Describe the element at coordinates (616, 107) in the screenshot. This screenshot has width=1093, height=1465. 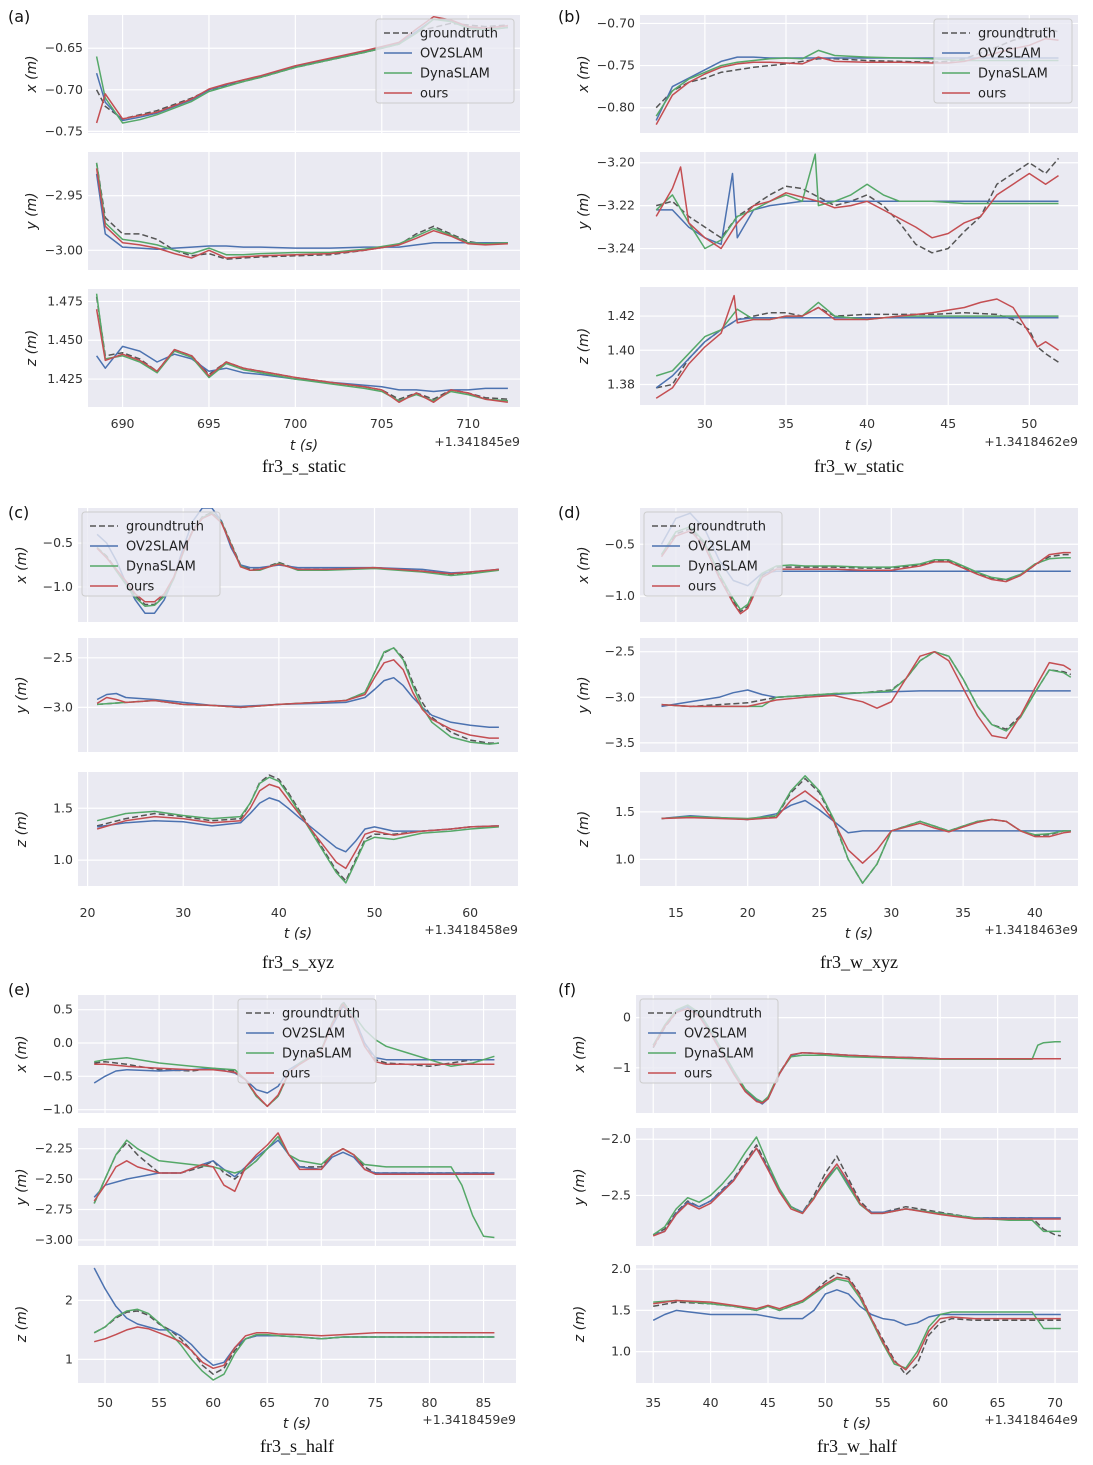
I see `y-tick-label: −0.80` at that location.